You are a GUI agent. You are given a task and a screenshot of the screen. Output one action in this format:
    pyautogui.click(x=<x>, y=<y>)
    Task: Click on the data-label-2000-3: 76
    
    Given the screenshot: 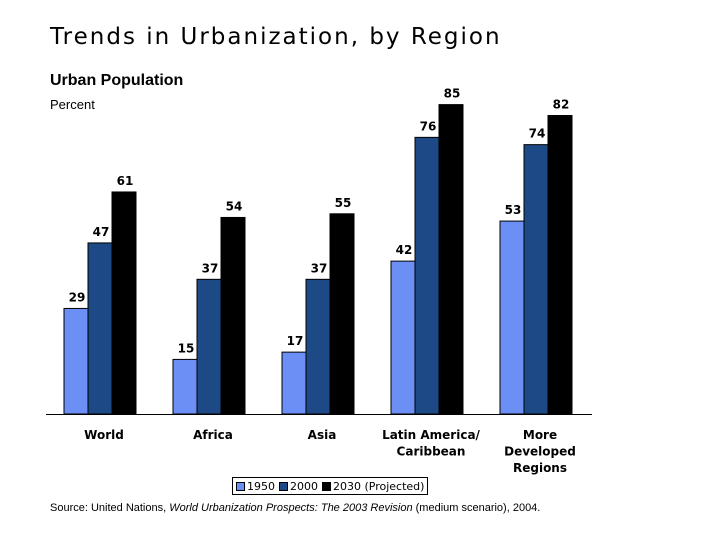 What is the action you would take?
    pyautogui.click(x=428, y=126)
    